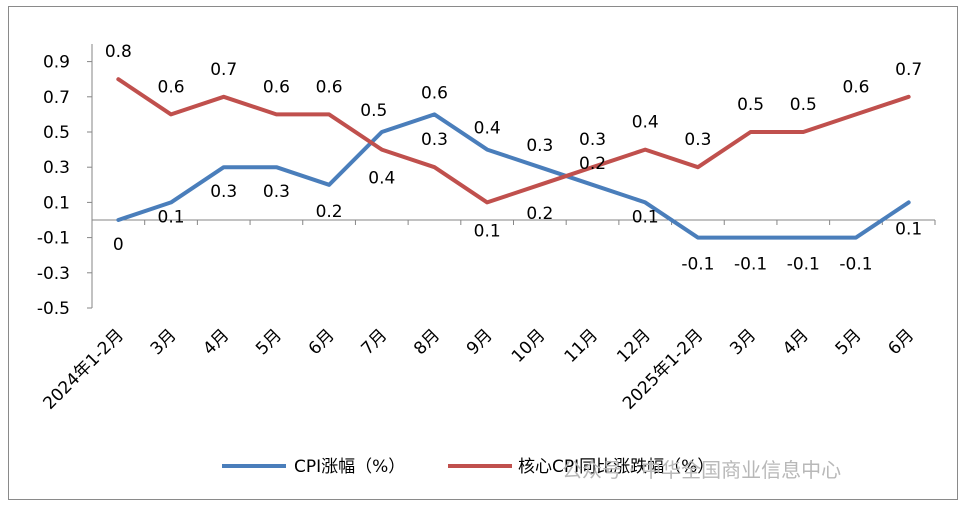  Describe the element at coordinates (53, 309) in the screenshot. I see `y-tick-label: -0.5` at that location.